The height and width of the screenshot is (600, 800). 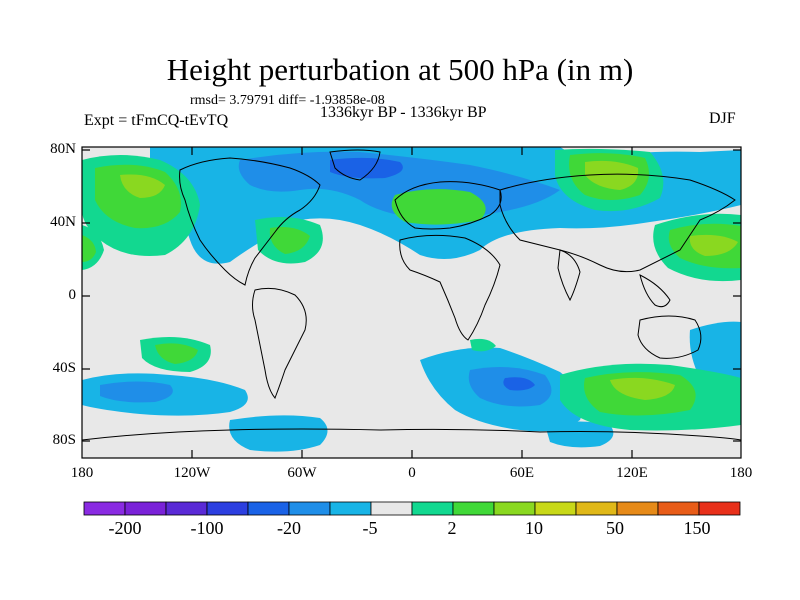 I want to click on colorbar-label: 10, so click(x=534, y=528).